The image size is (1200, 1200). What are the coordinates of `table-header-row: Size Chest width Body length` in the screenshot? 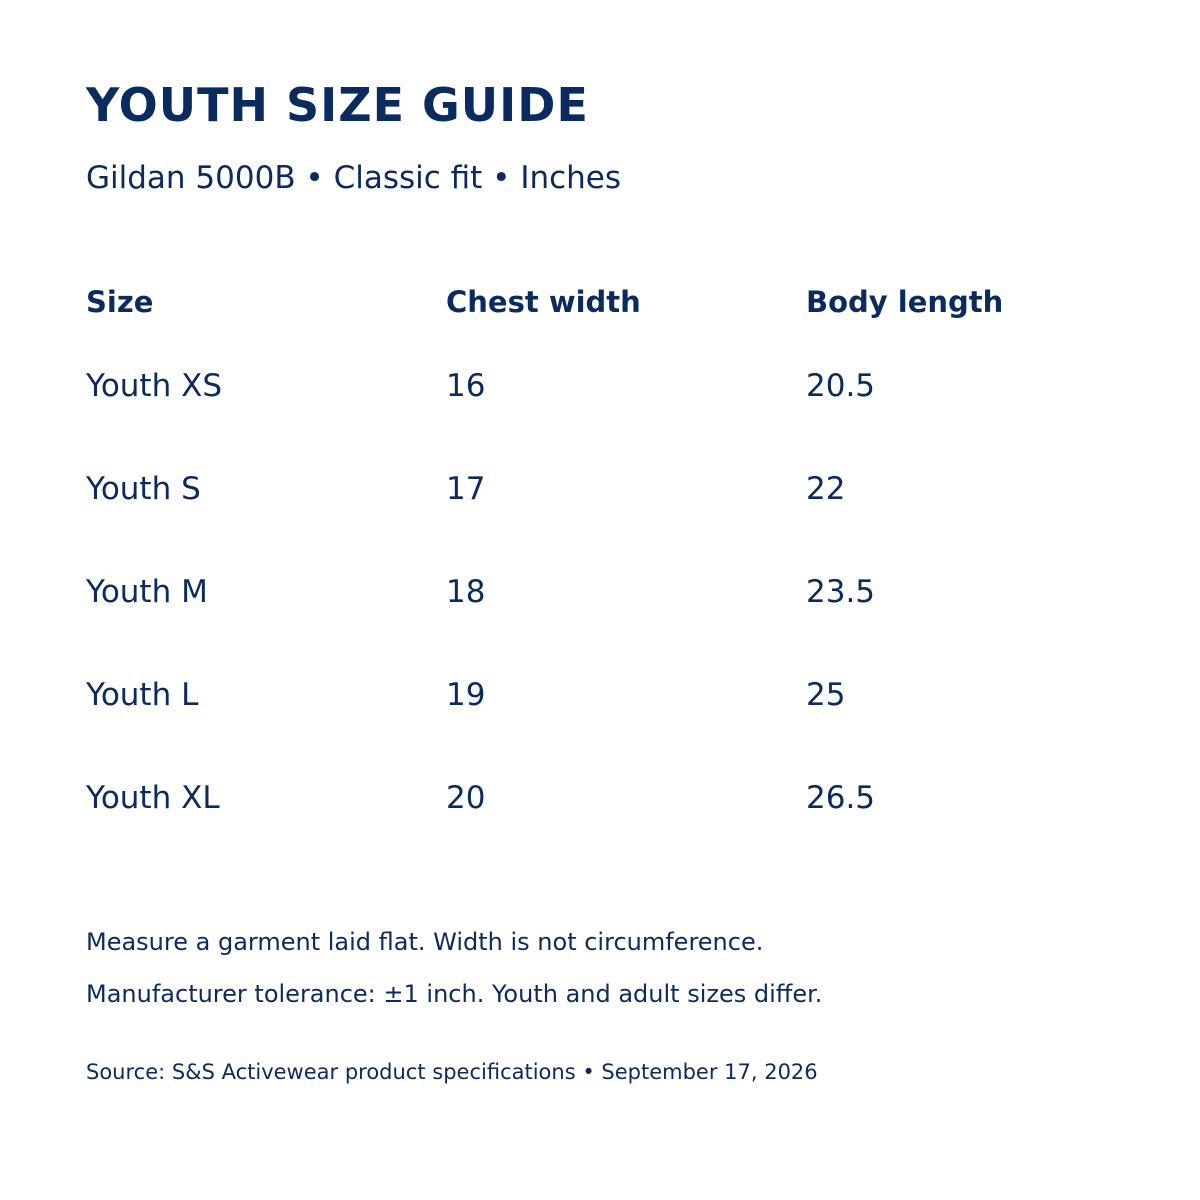 It's located at (606, 320).